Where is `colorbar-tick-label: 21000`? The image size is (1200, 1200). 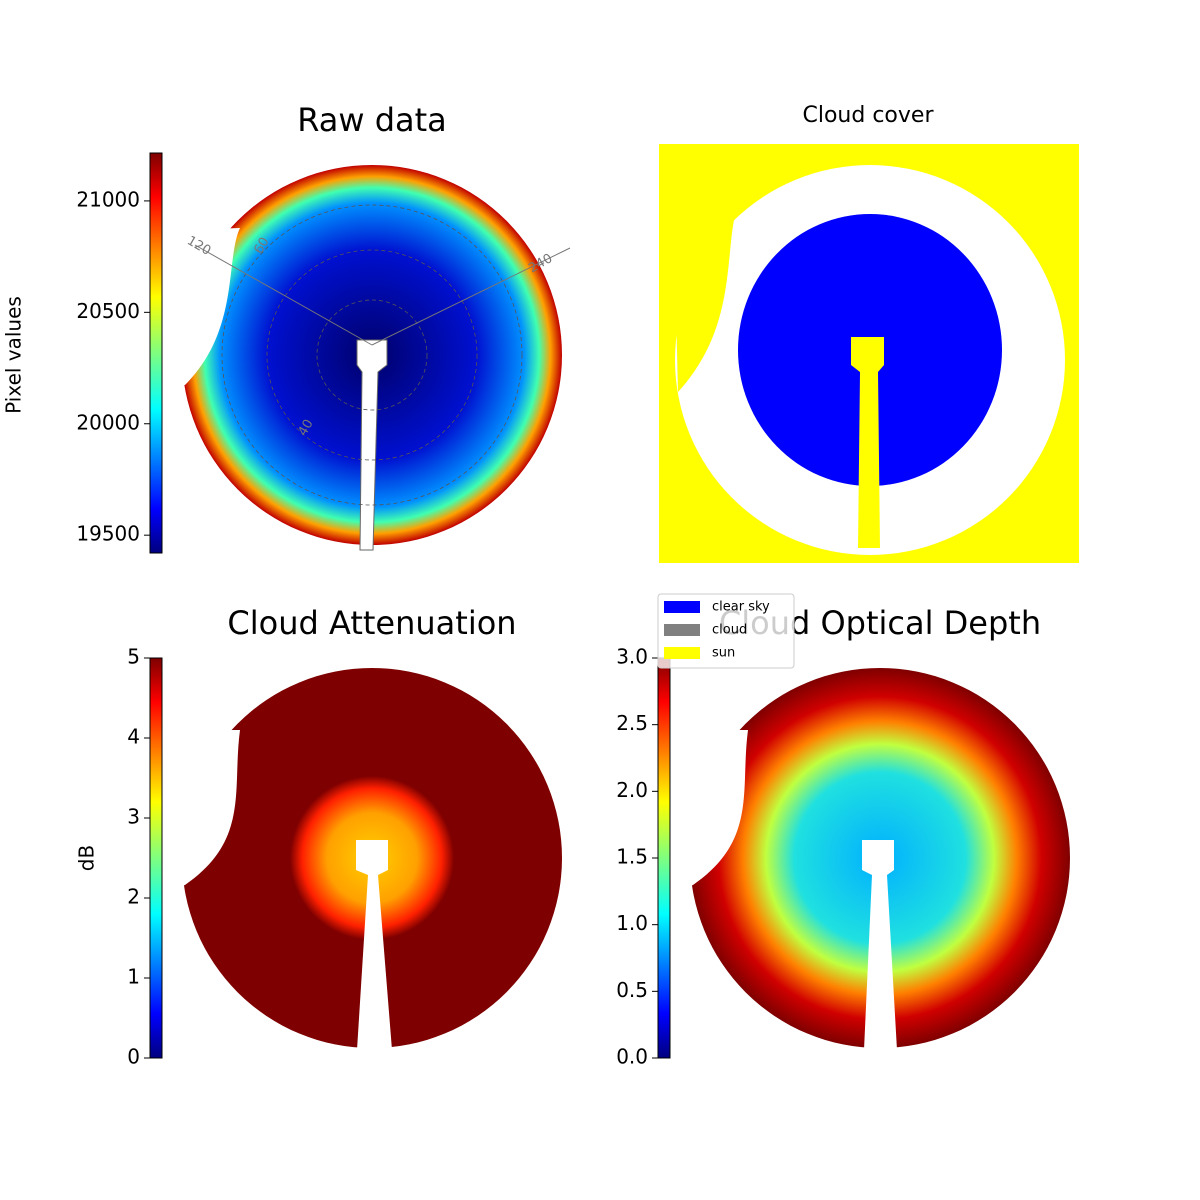
colorbar-tick-label: 21000 is located at coordinates (108, 199).